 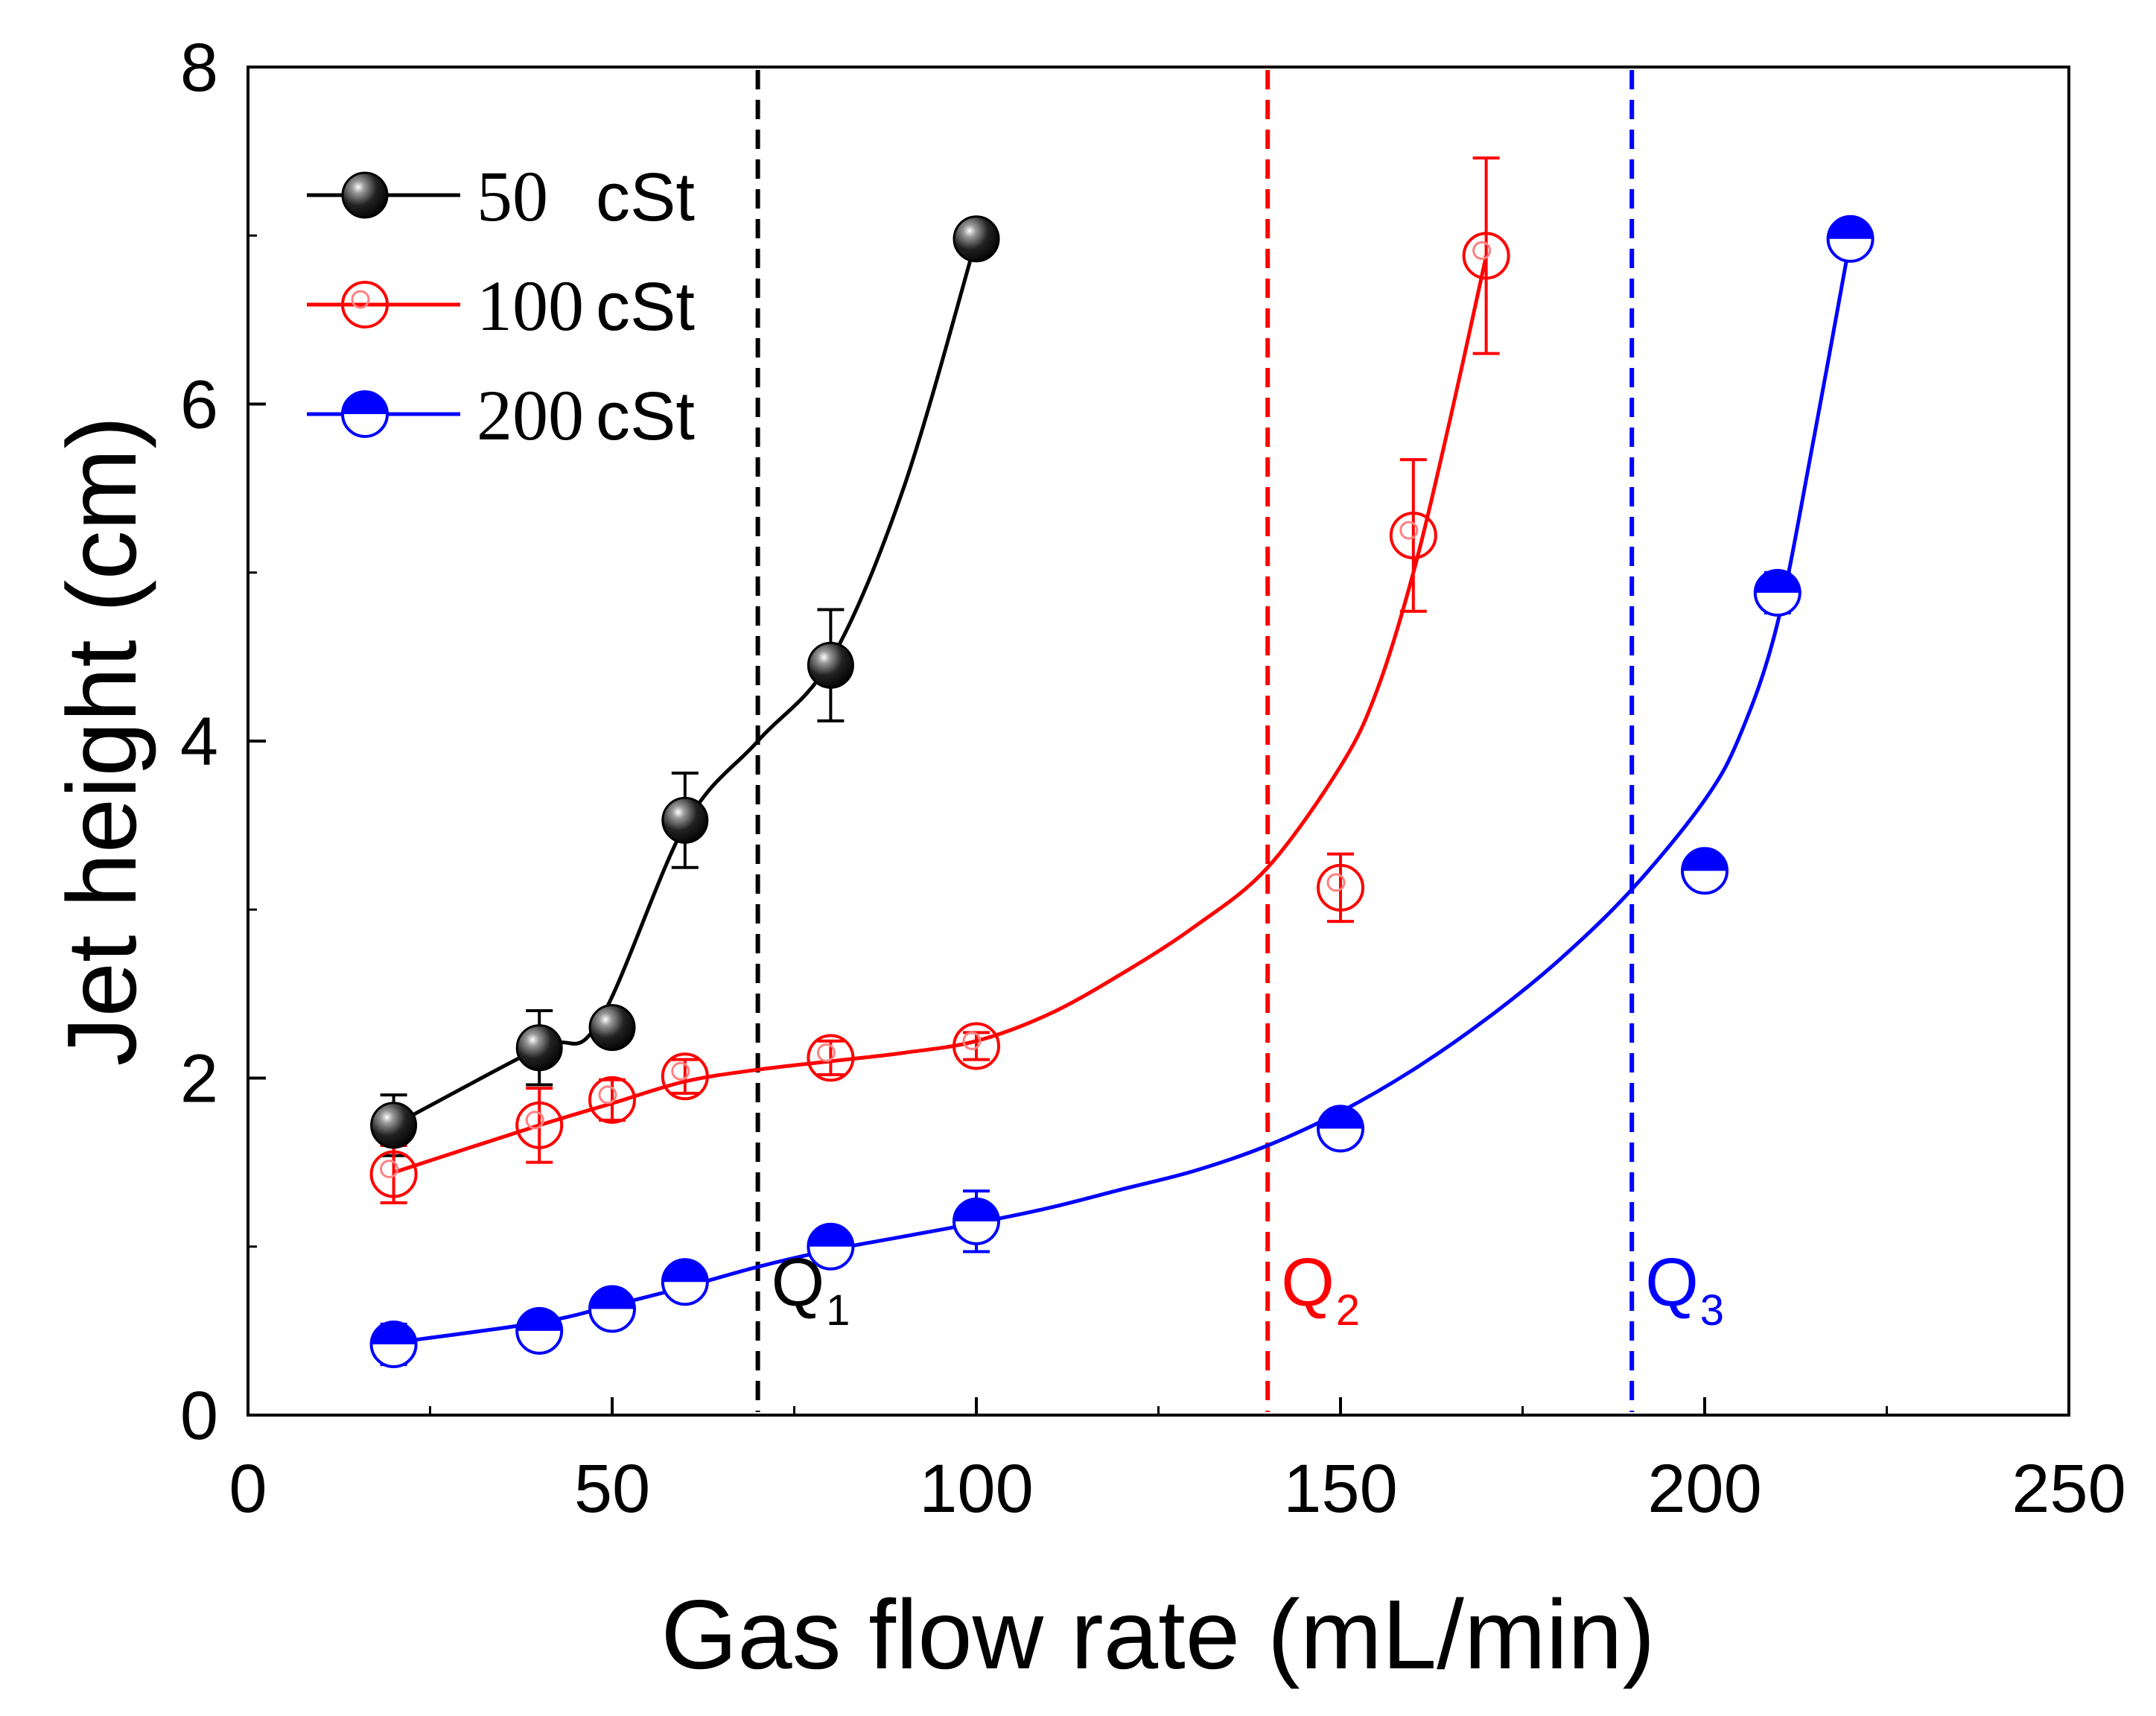 I want to click on x-tick-label: 0, so click(x=248, y=1489).